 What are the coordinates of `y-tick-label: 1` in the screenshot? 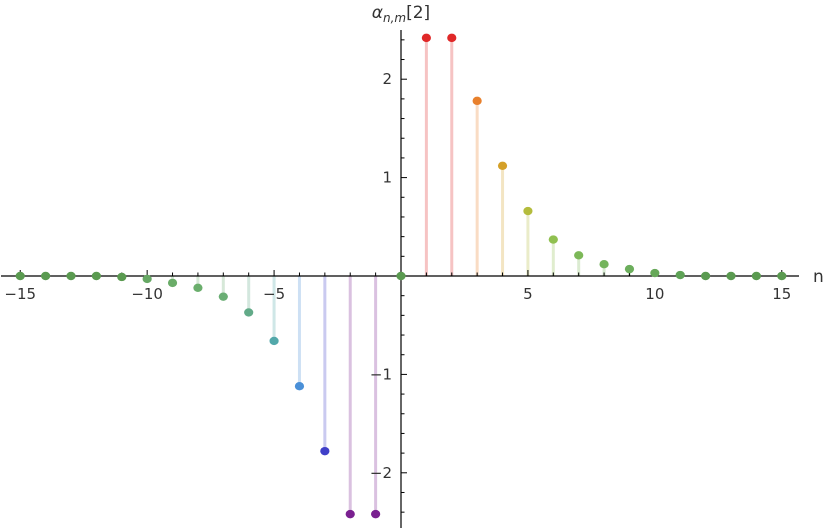 It's located at (387, 178).